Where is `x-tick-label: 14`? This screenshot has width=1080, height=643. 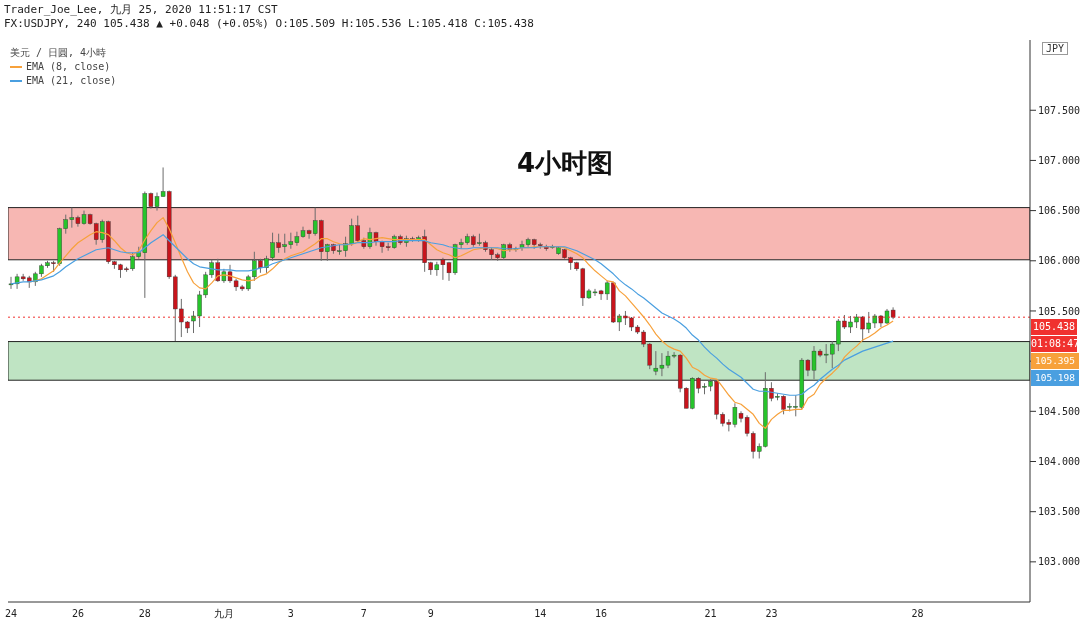
x-tick-label: 14 is located at coordinates (540, 614).